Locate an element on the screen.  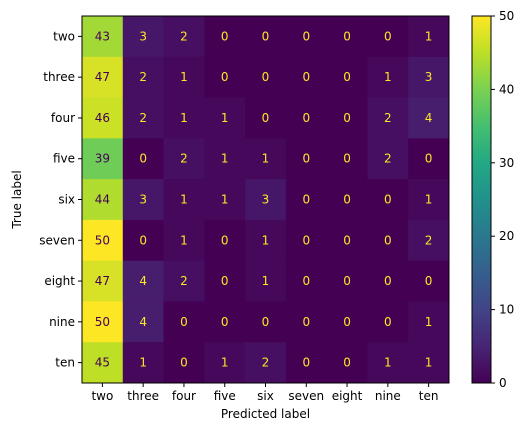
cell-value-7-2: 0 is located at coordinates (184, 322).